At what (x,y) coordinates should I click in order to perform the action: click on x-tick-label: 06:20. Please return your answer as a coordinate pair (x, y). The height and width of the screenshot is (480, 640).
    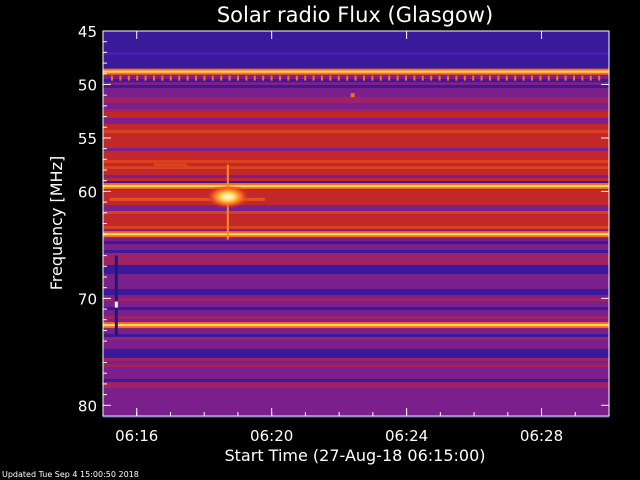
    Looking at the image, I should click on (271, 436).